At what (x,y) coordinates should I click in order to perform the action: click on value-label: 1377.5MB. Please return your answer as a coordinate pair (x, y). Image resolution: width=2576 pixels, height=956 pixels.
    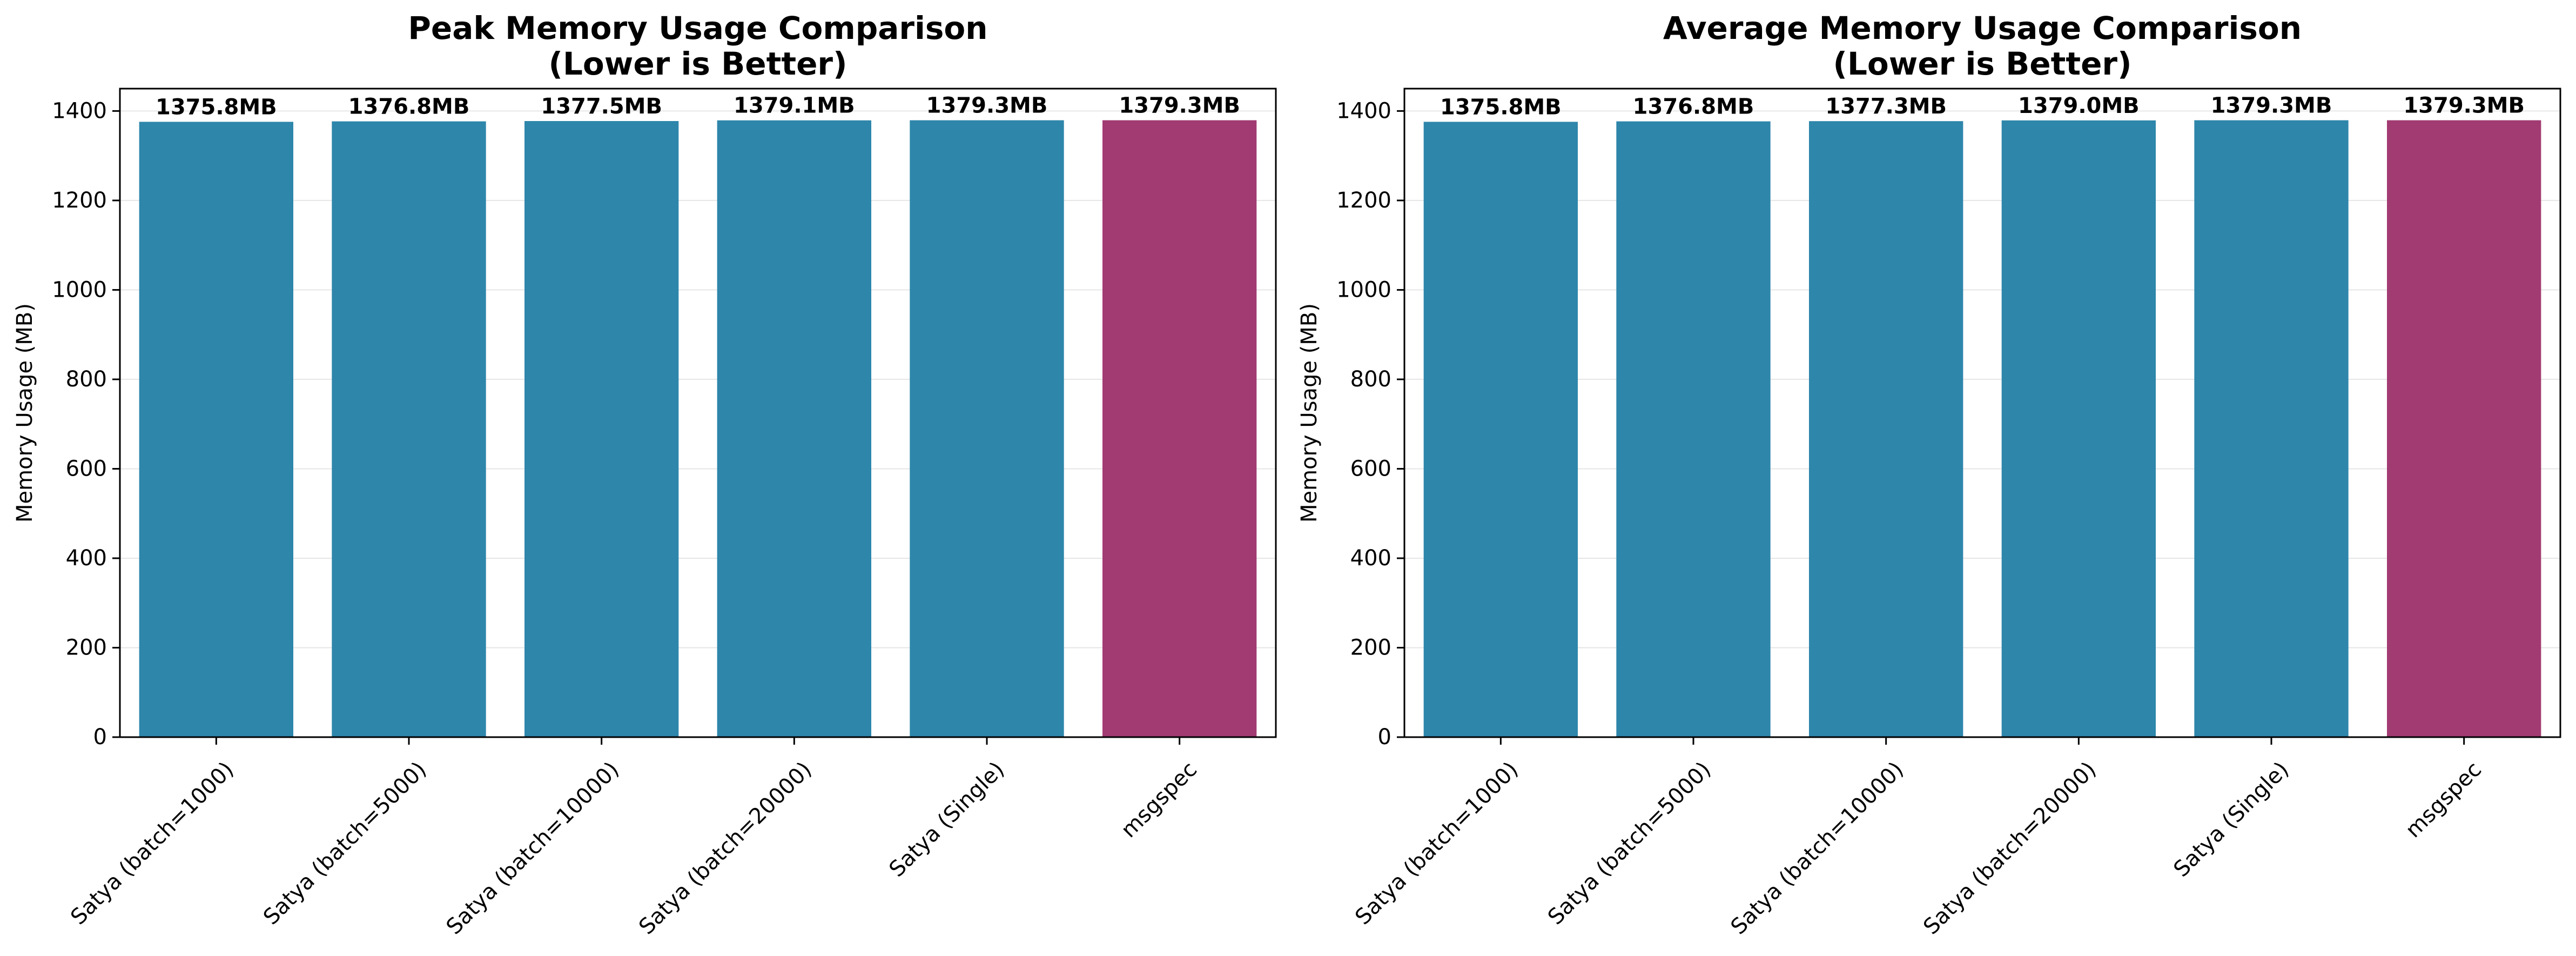
    Looking at the image, I should click on (601, 106).